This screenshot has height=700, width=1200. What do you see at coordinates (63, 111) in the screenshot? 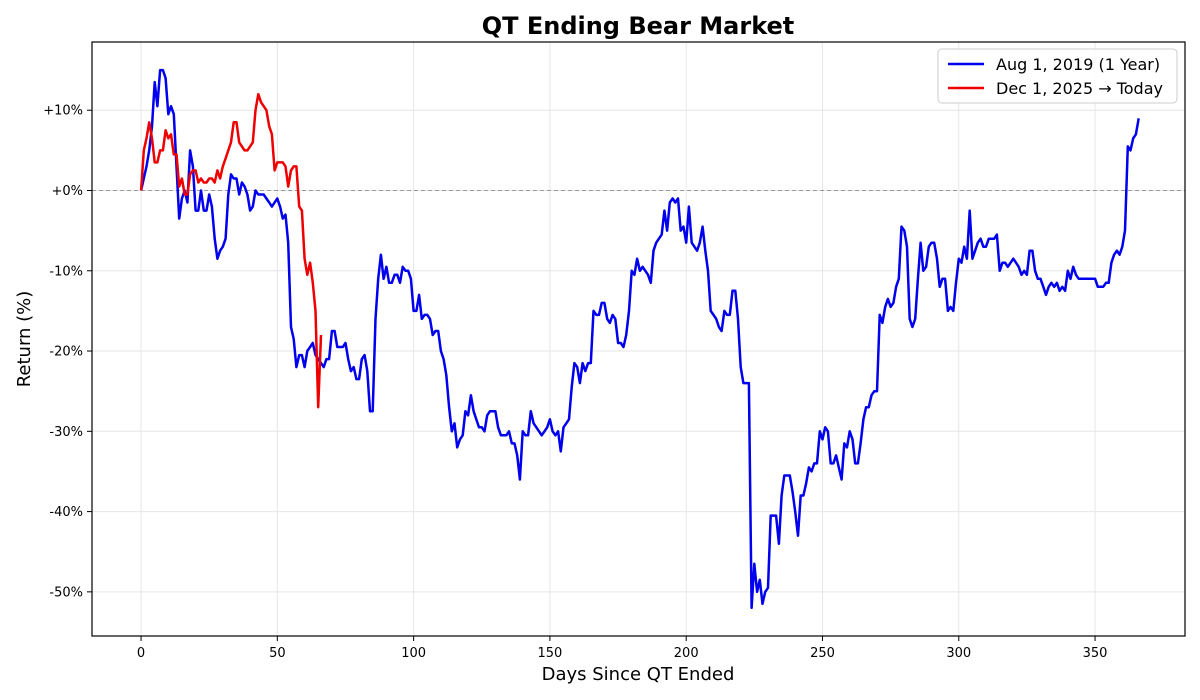
I see `y-tick-label: +10%` at bounding box center [63, 111].